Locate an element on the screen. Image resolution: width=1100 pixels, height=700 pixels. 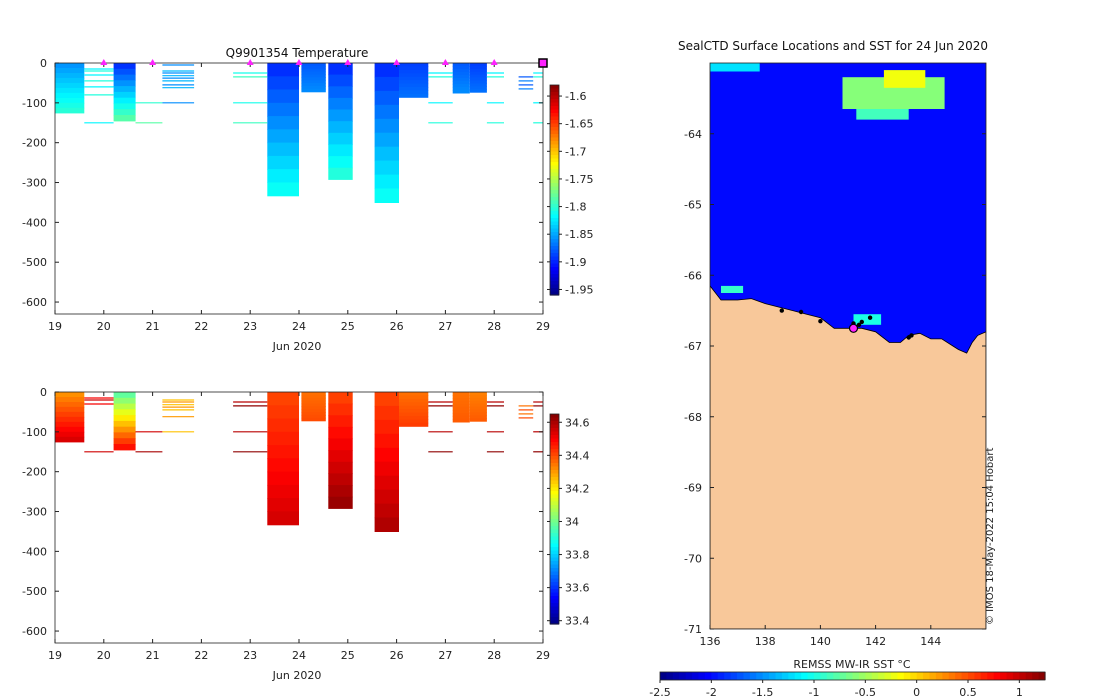
surface-marker is located at coordinates (153, 62).